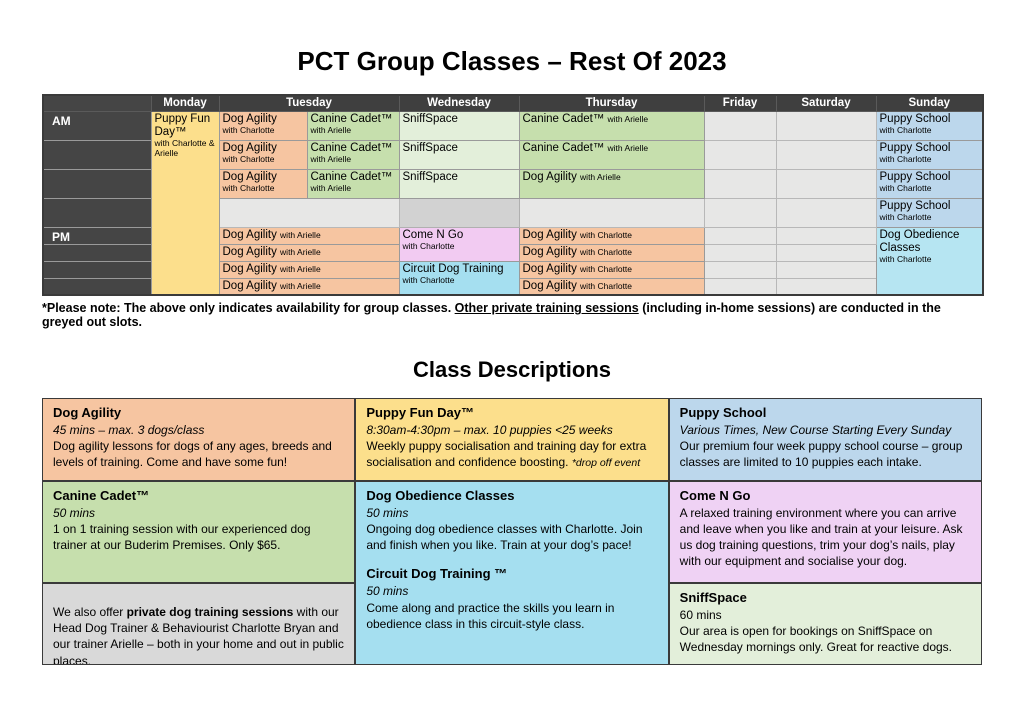  Describe the element at coordinates (309, 252) in the screenshot. I see `cell-tuesday-pm2-dog-agility: Dog Agility with Arielle` at that location.